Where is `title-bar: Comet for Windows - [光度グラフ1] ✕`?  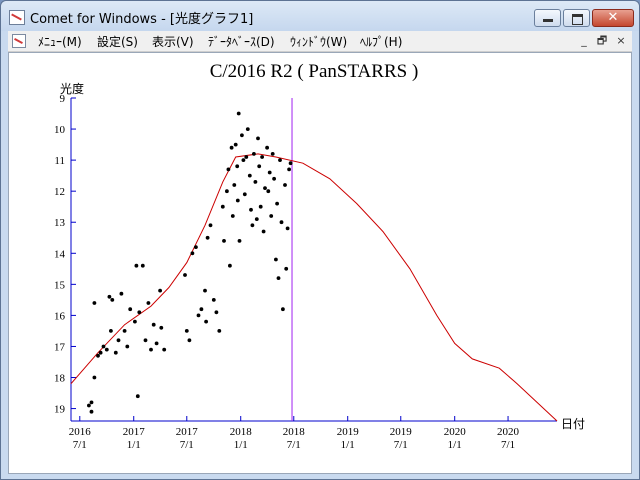
title-bar: Comet for Windows - [光度グラフ1] ✕ is located at coordinates (320, 16).